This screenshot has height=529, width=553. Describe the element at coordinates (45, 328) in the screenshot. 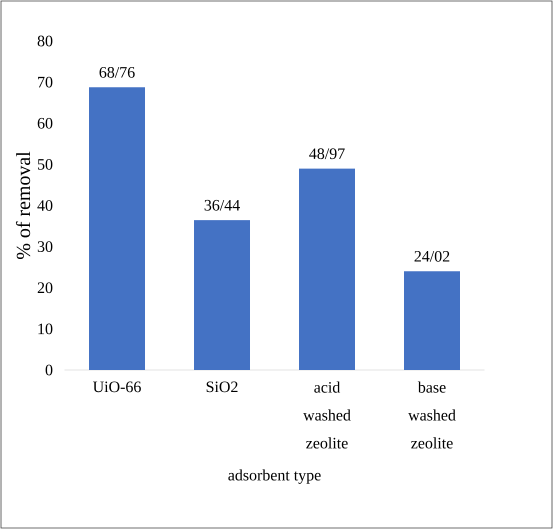

I see `y-tick-label: 10` at that location.